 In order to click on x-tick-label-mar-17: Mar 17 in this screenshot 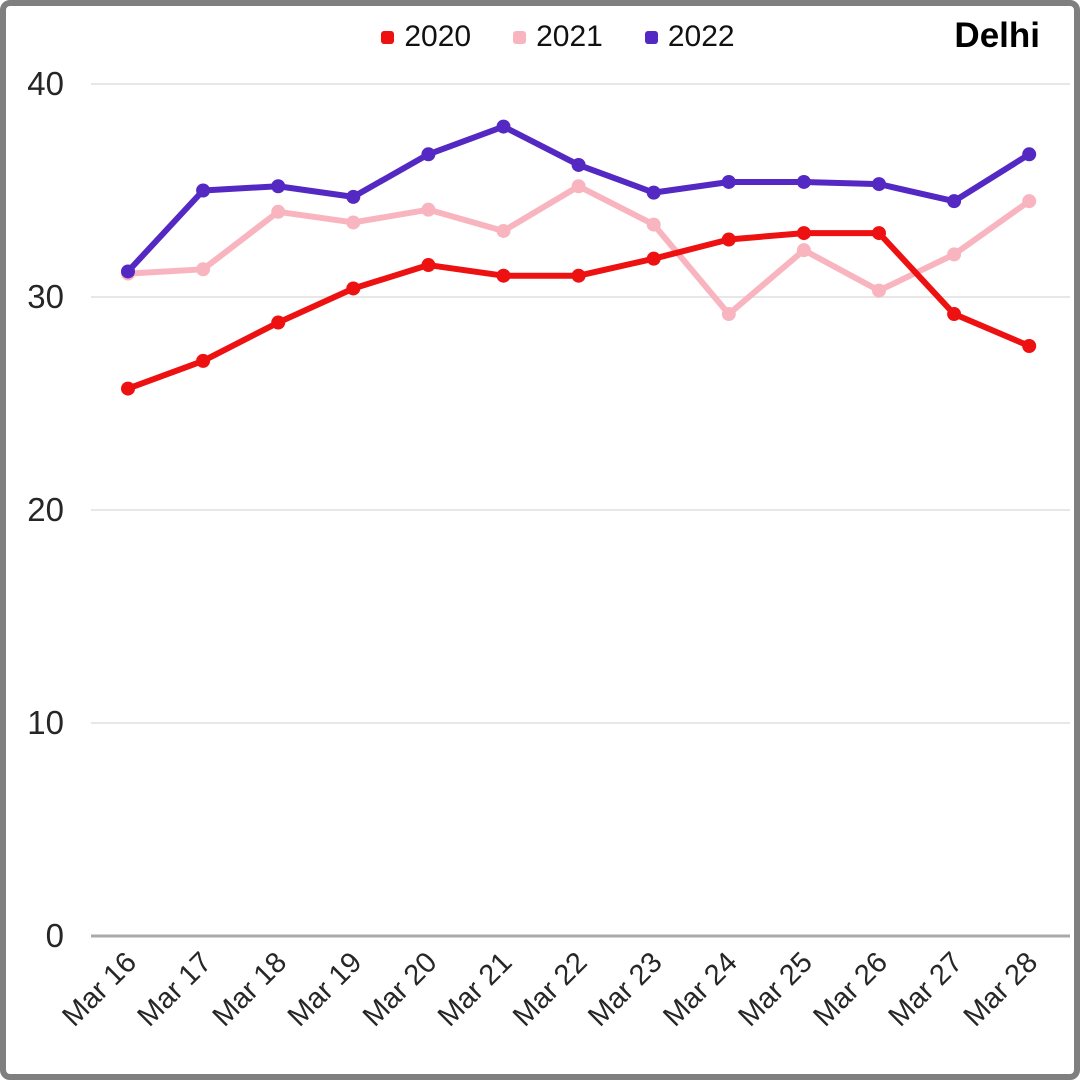, I will do `click(175, 989)`.